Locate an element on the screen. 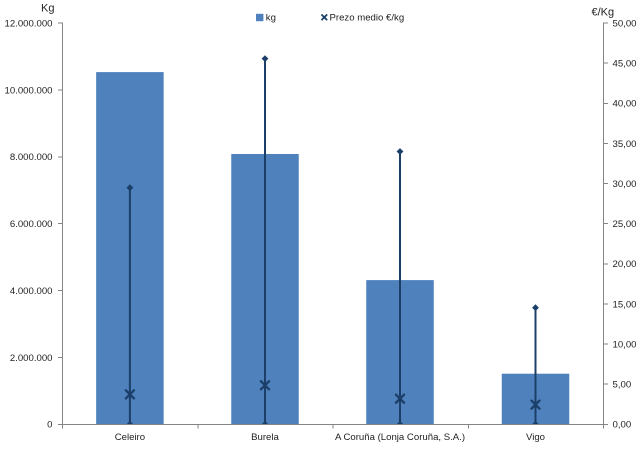 This screenshot has width=644, height=453. svg-text: A Coruña (Lonja Coruña, S.A.) is located at coordinates (400, 437).